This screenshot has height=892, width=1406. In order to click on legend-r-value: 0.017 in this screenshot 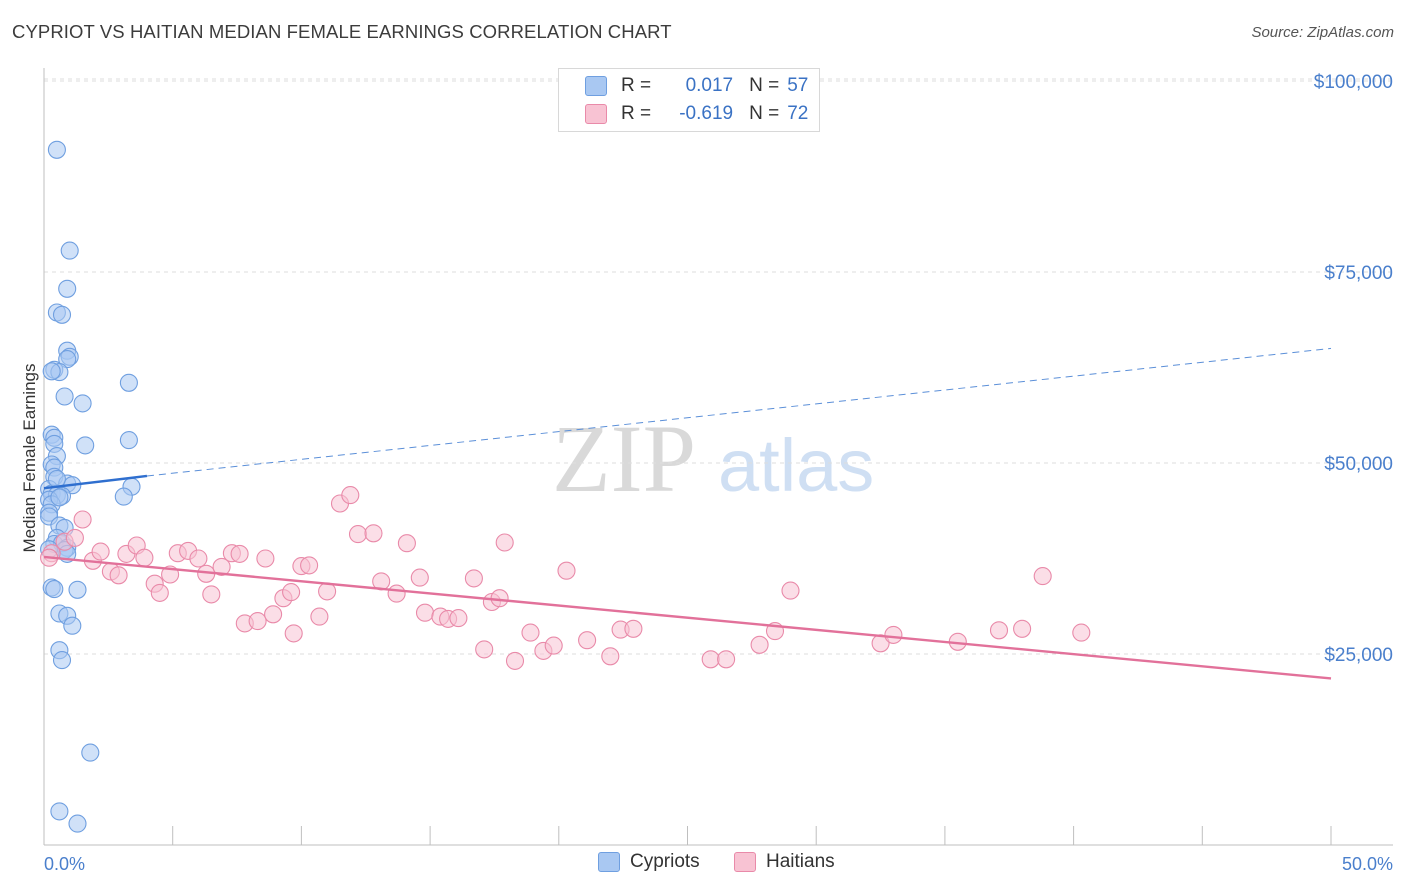, I will do `click(709, 85)`.